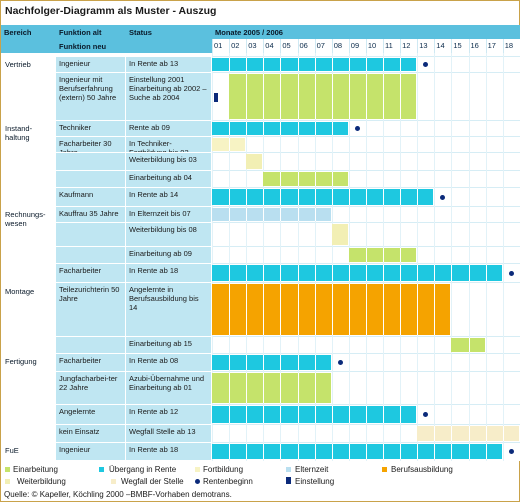 The width and height of the screenshot is (520, 503). What do you see at coordinates (90, 433) in the screenshot?
I see `function-cell-16: kein Einsatz` at bounding box center [90, 433].